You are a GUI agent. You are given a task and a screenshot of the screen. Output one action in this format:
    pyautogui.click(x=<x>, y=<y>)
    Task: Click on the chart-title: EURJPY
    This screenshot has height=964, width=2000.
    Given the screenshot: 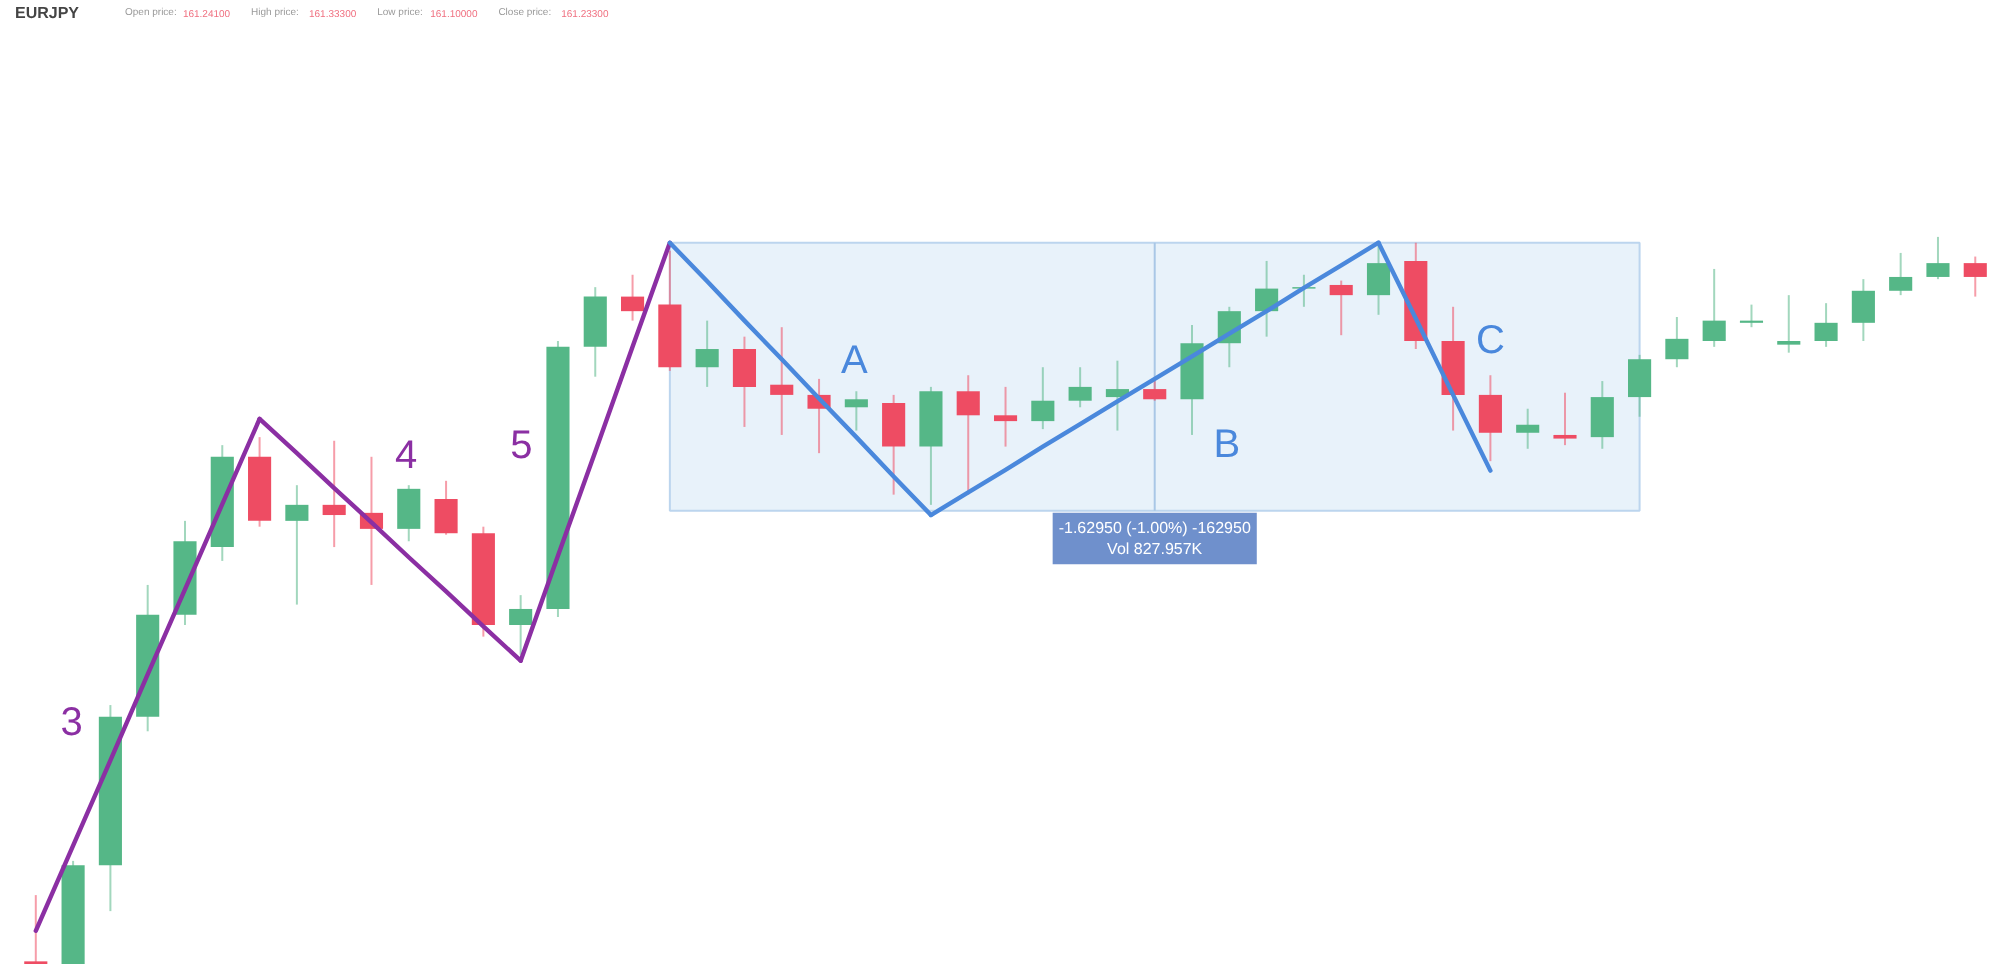 What is the action you would take?
    pyautogui.click(x=48, y=13)
    